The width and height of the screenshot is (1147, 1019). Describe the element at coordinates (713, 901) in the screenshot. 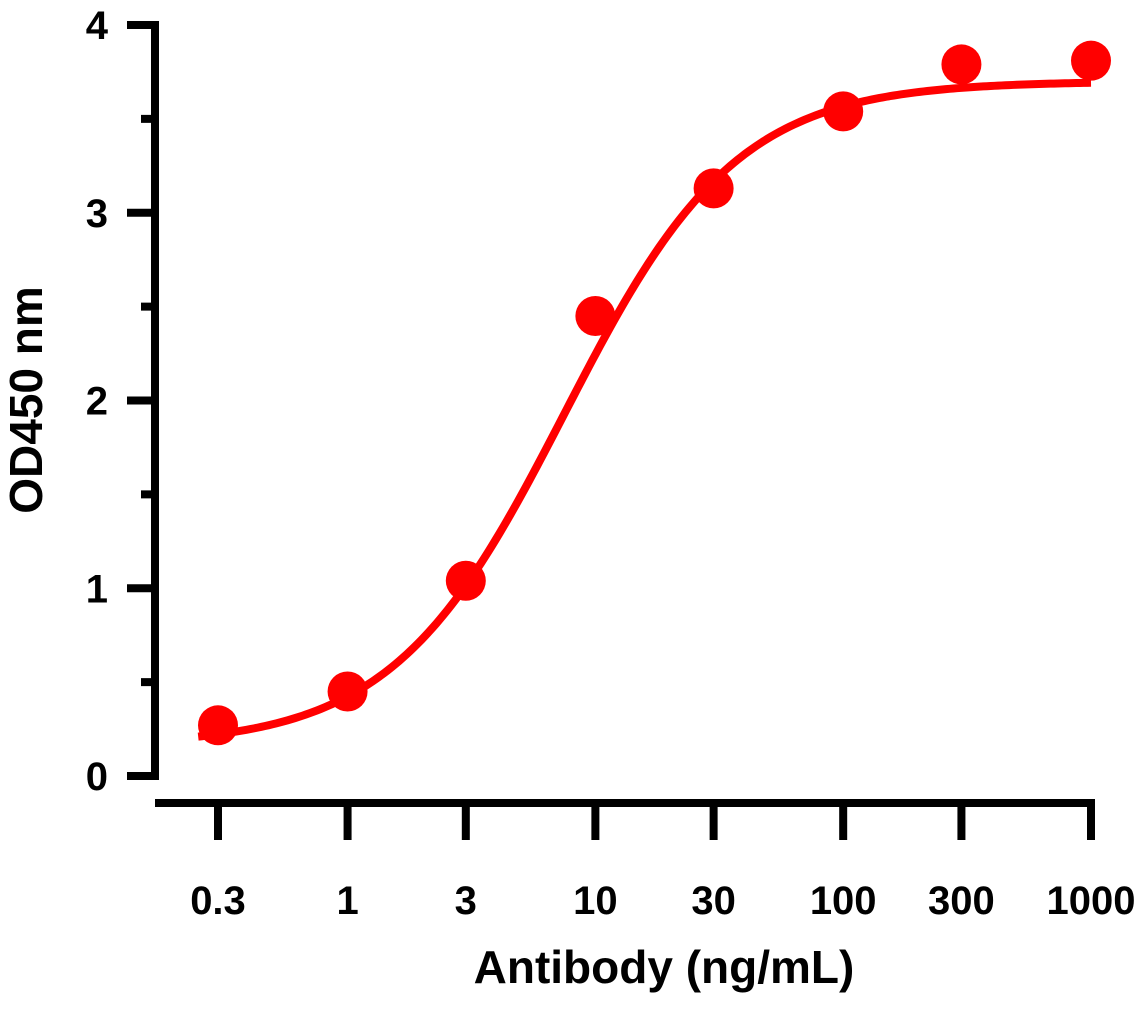

I see `x-tick-label: 30` at that location.